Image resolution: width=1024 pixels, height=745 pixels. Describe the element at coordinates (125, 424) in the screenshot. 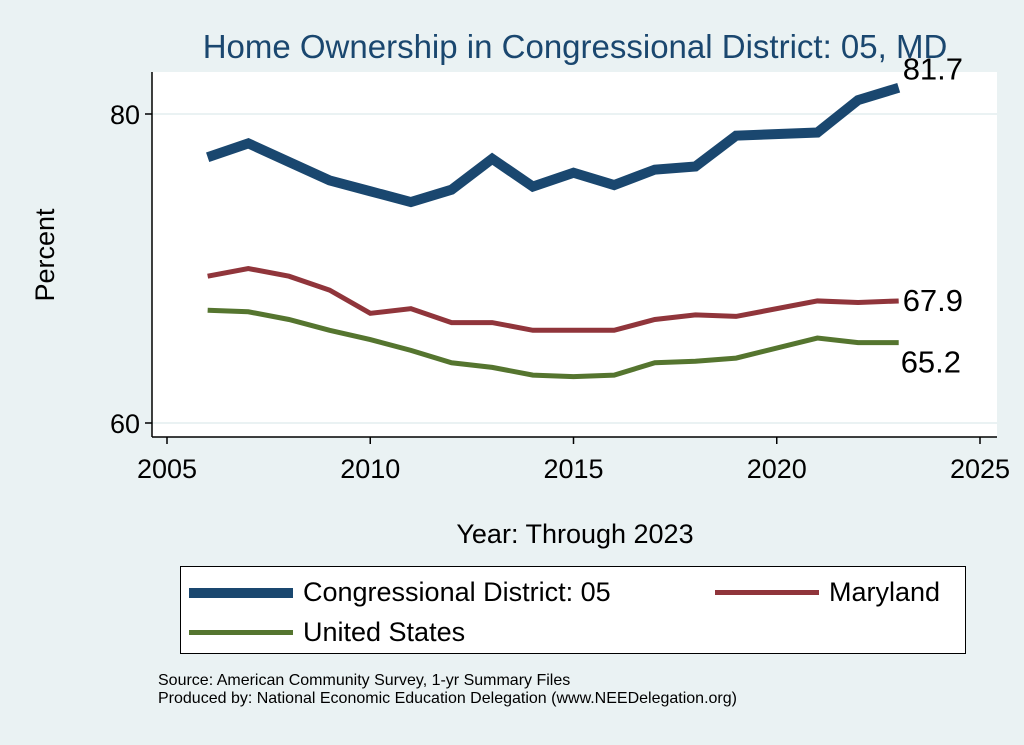

I see `y-tick-label: 60` at that location.